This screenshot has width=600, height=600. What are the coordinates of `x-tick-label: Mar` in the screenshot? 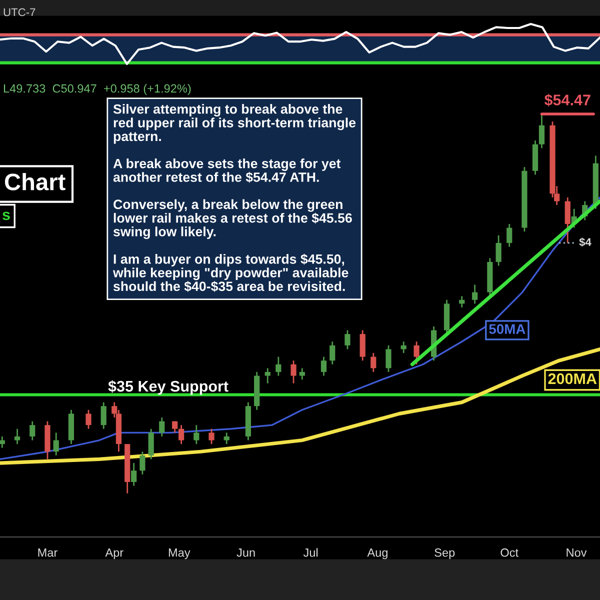 It's located at (48, 552).